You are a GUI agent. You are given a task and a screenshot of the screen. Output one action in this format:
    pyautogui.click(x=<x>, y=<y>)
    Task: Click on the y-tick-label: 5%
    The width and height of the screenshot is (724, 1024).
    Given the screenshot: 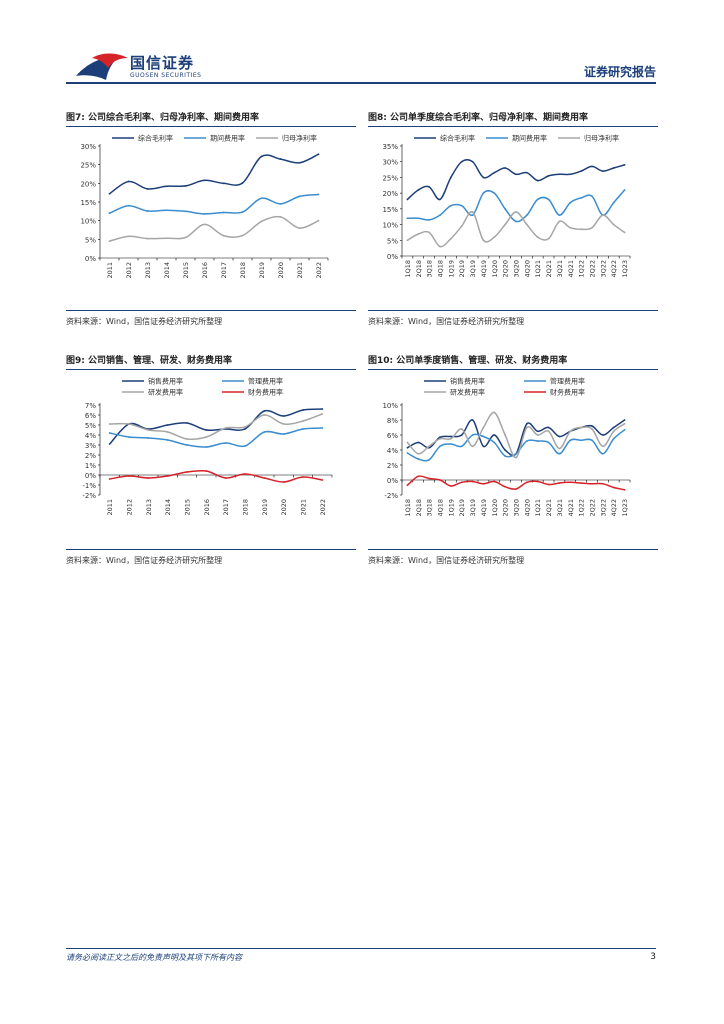 What is the action you would take?
    pyautogui.click(x=90, y=426)
    